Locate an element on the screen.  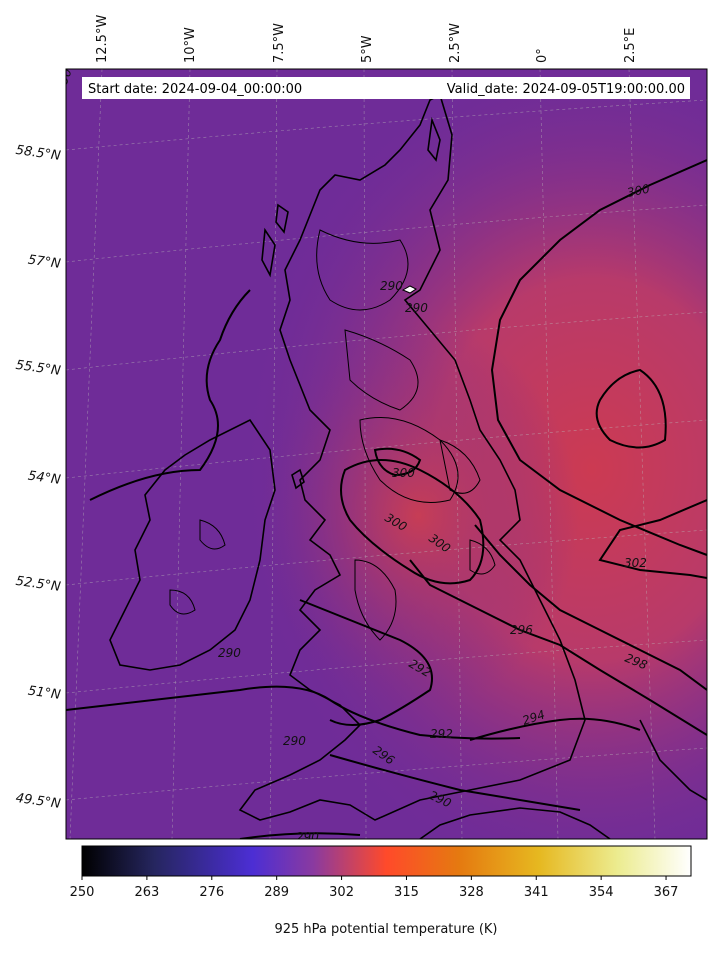
contour-300-outer is located at coordinates (598, 357).